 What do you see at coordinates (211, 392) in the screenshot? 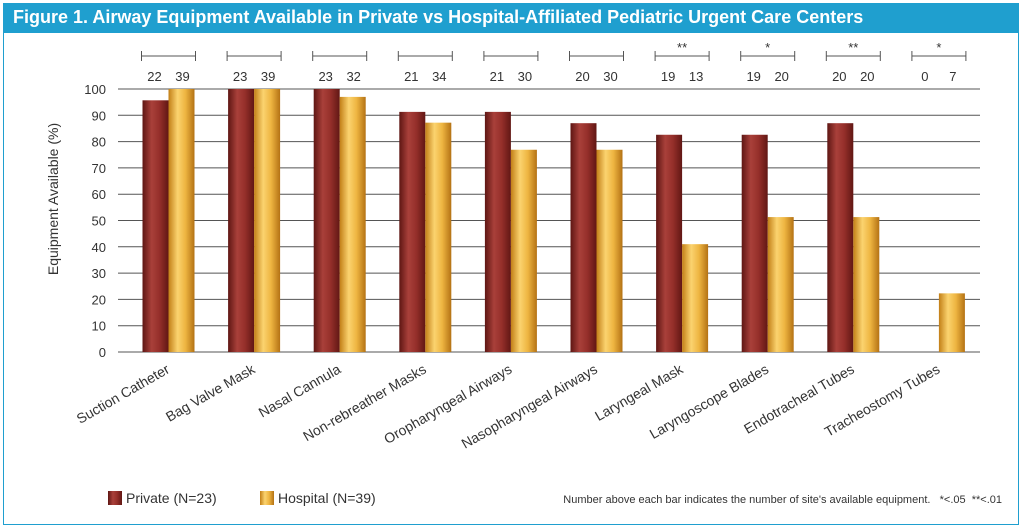
I see `x-tick-label: Bag Valve Mask` at bounding box center [211, 392].